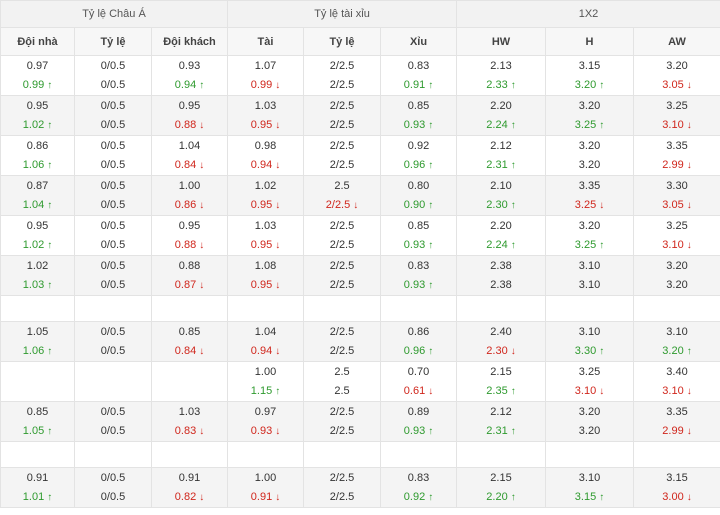  Describe the element at coordinates (360, 14) in the screenshot. I see `group-header-row: Tỷ lệ Châu Á Tỷ lệ tài xỉu 1X2` at that location.